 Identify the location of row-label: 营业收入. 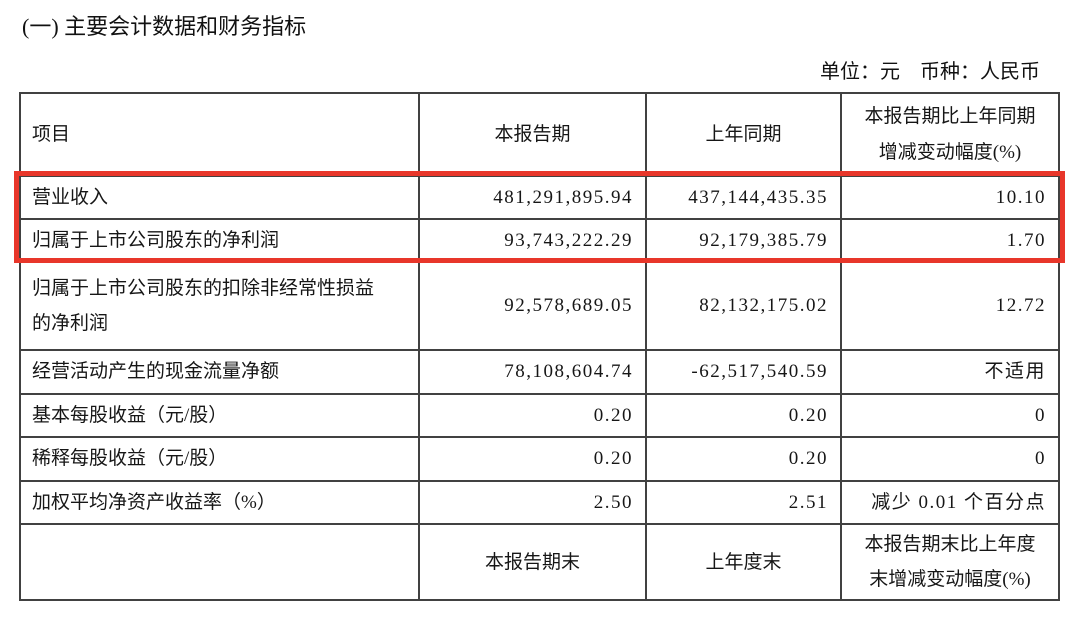
(219, 197).